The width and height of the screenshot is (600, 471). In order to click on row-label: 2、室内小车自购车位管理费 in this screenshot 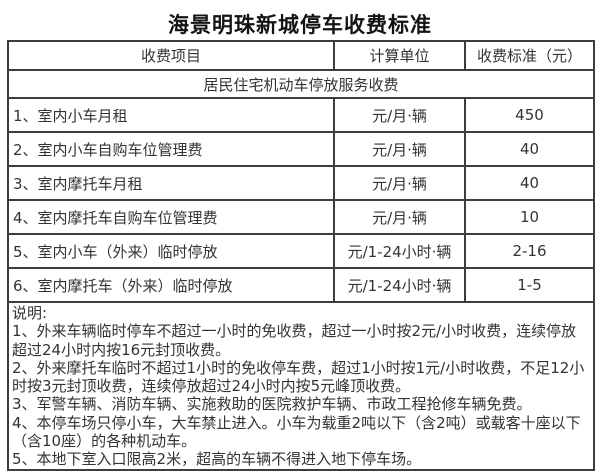, I will do `click(171, 149)`.